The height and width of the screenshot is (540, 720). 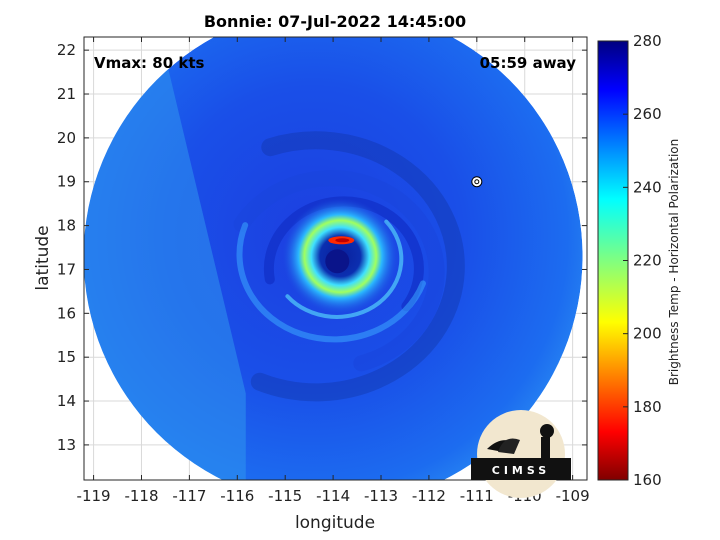 What do you see at coordinates (66, 313) in the screenshot?
I see `y-tick-label: 16` at bounding box center [66, 313].